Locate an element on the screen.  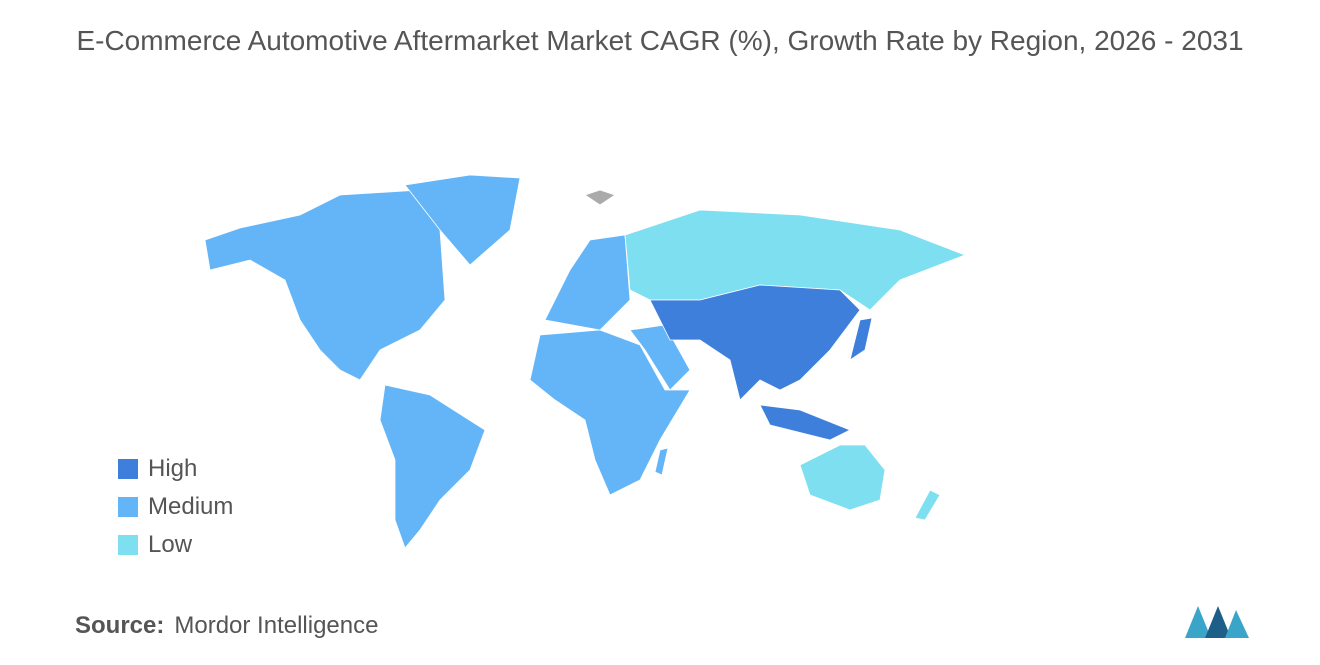
legend-label: High is located at coordinates (173, 468).